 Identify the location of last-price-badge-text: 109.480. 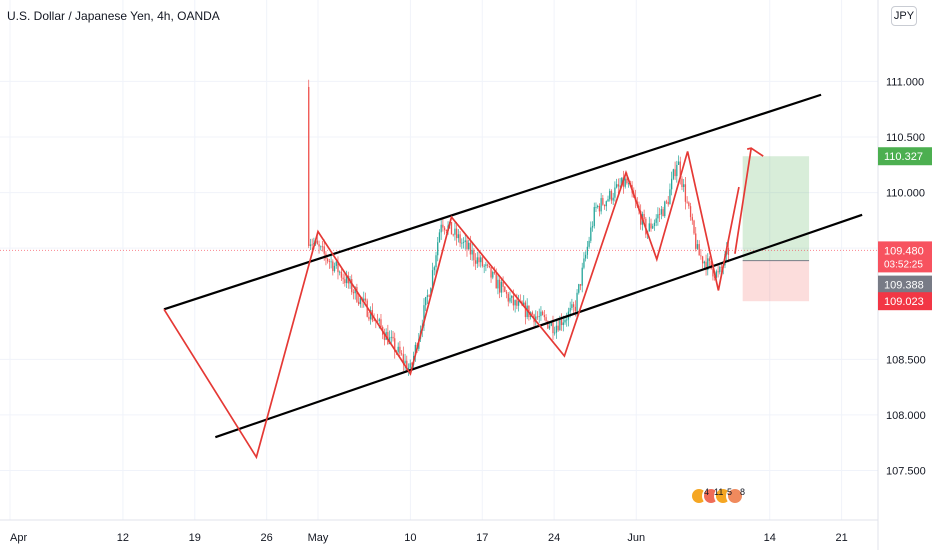
(904, 251).